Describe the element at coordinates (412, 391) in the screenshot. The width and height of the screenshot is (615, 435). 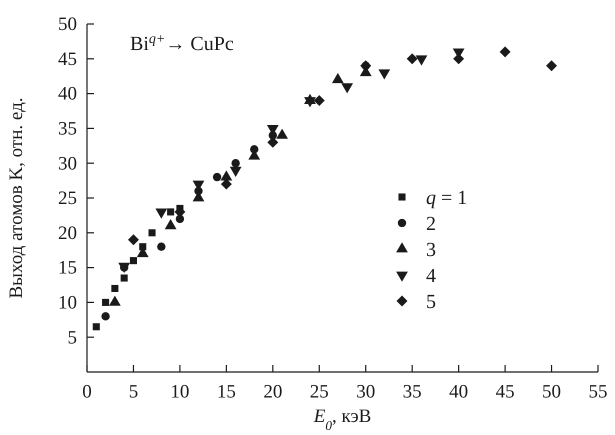
I see `x-tick-label: 35` at that location.